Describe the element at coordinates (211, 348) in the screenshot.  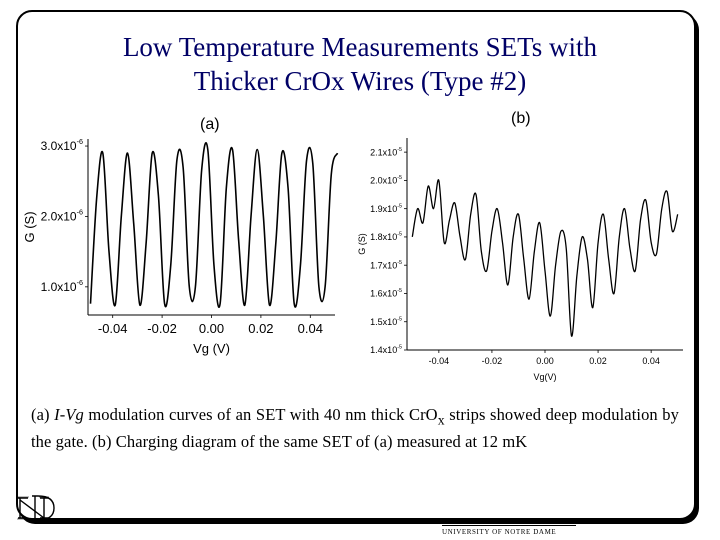
I see `x-axis-label: Vg (V)` at that location.